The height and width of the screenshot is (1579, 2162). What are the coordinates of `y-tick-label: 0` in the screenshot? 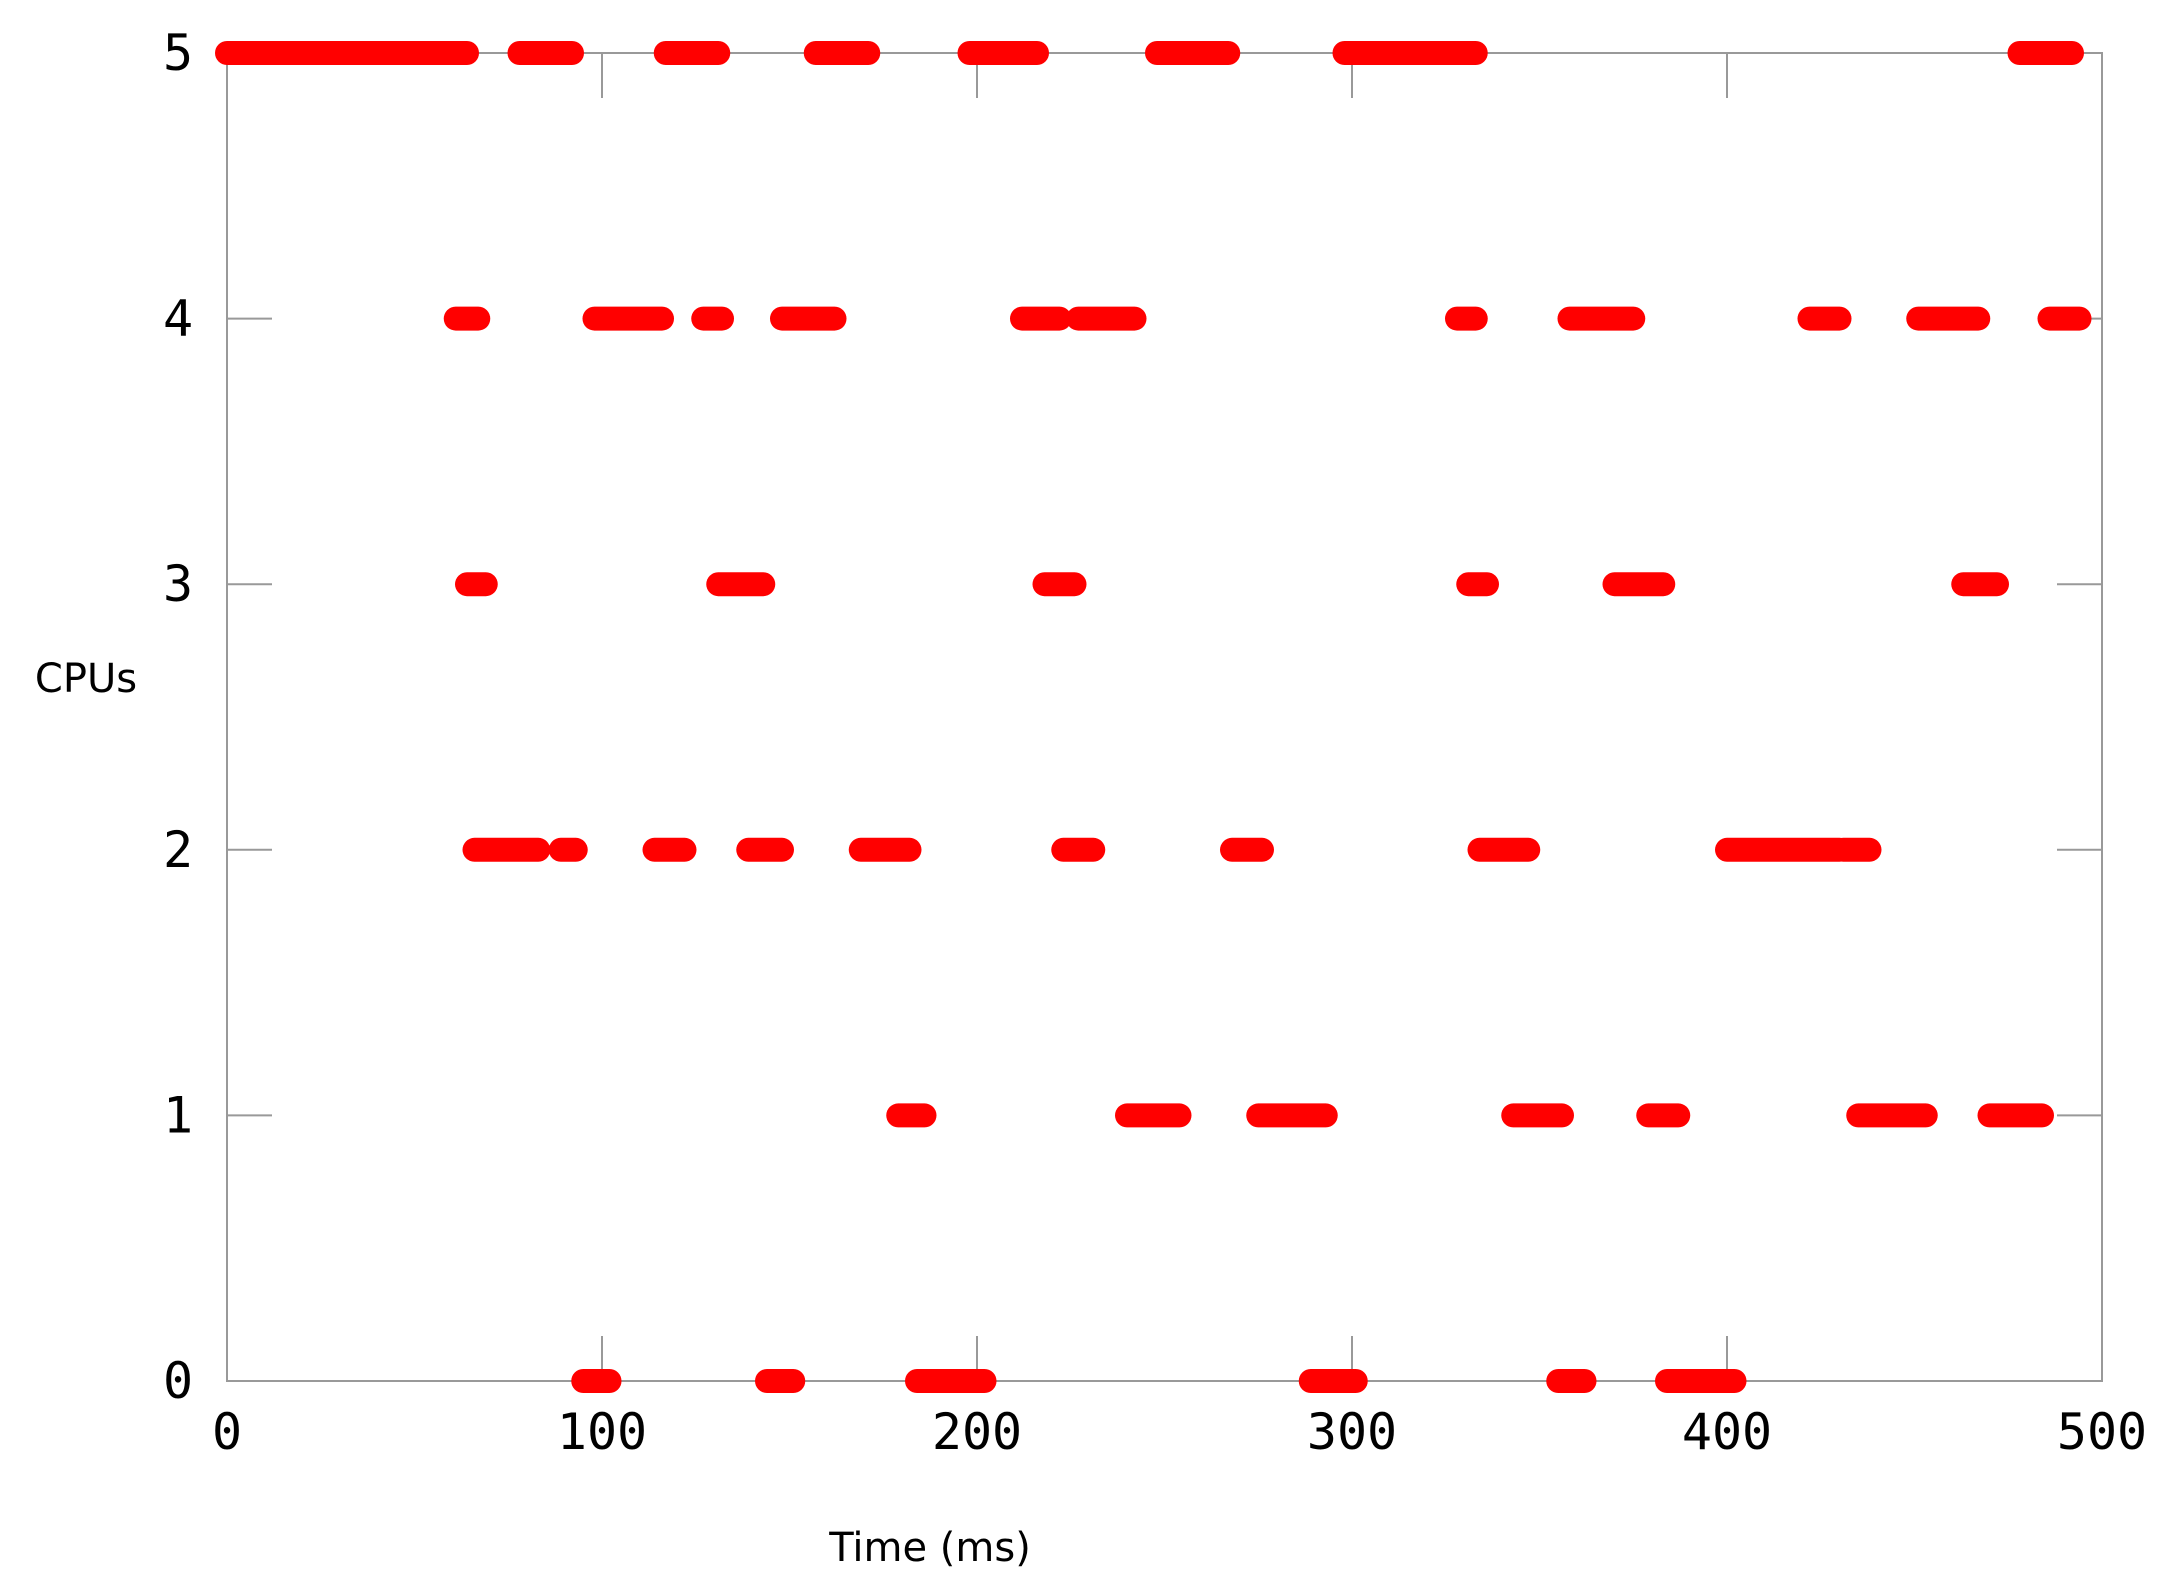 It's located at (178, 1381).